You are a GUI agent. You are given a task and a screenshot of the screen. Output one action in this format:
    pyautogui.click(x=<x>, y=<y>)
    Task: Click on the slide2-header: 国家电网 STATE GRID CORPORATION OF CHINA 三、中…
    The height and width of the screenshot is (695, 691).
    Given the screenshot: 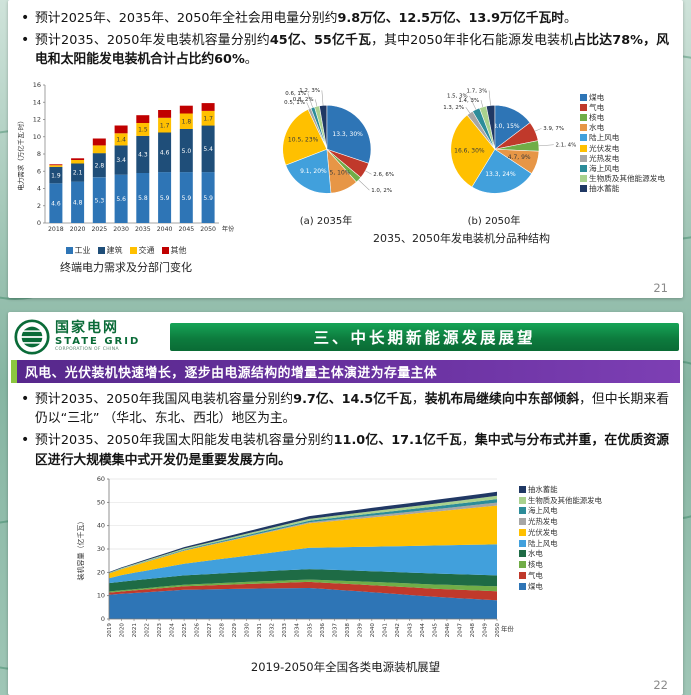 What is the action you would take?
    pyautogui.click(x=345, y=334)
    